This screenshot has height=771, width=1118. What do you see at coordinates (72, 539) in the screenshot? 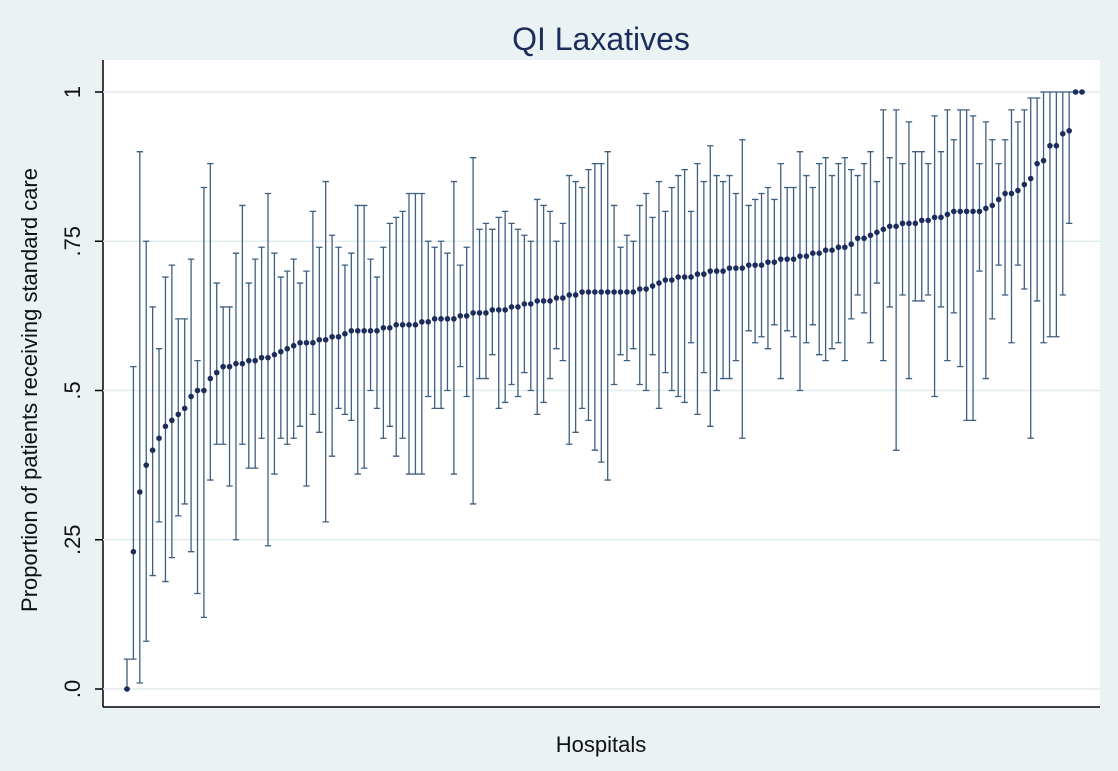
I see `y-tick-label: .25` at bounding box center [72, 539].